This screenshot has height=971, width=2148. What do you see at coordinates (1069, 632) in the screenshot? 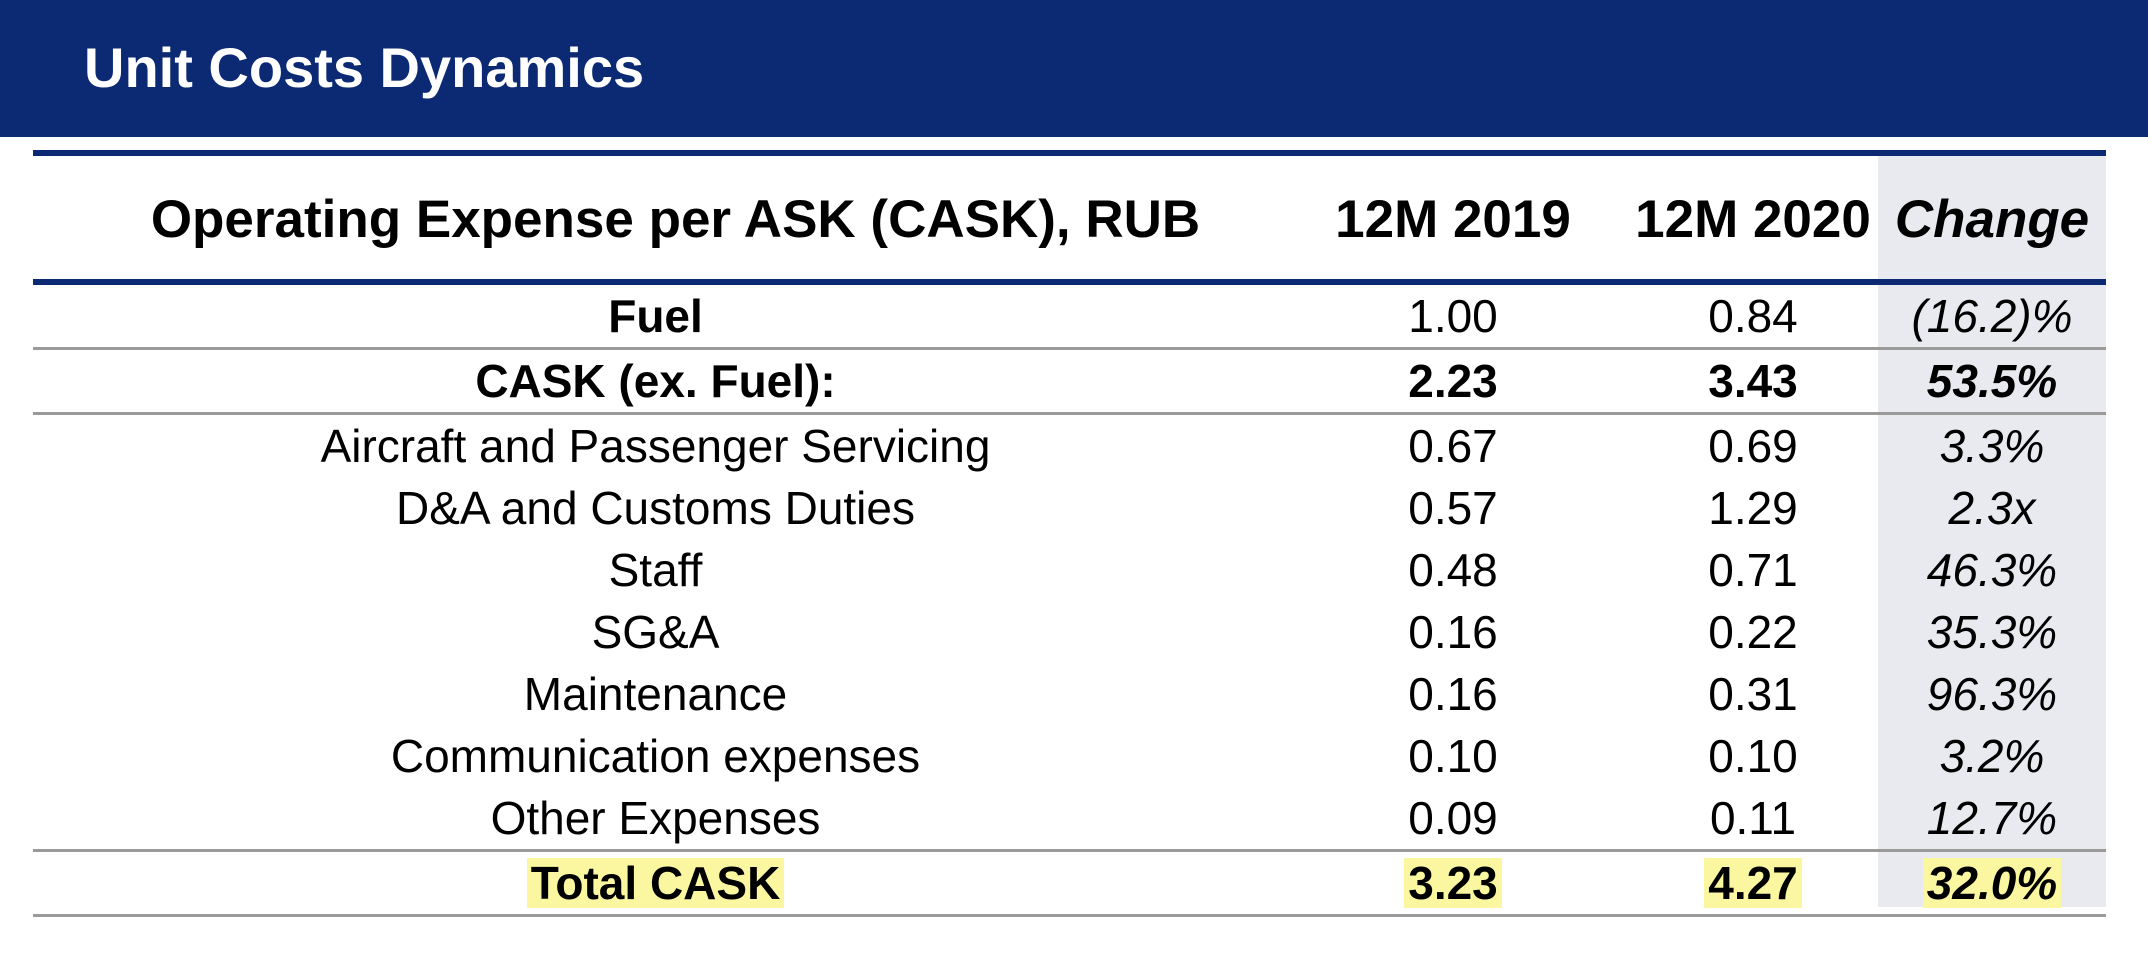
I see `table-row-sga: SG&A 0.16 0.22 35.3%` at bounding box center [1069, 632].